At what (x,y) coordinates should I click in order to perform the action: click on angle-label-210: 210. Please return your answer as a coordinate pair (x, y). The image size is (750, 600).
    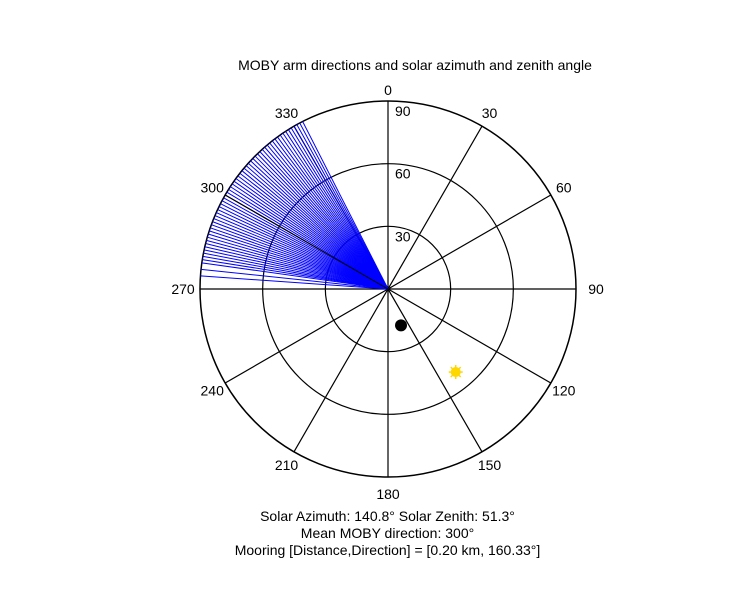
    Looking at the image, I should click on (287, 465).